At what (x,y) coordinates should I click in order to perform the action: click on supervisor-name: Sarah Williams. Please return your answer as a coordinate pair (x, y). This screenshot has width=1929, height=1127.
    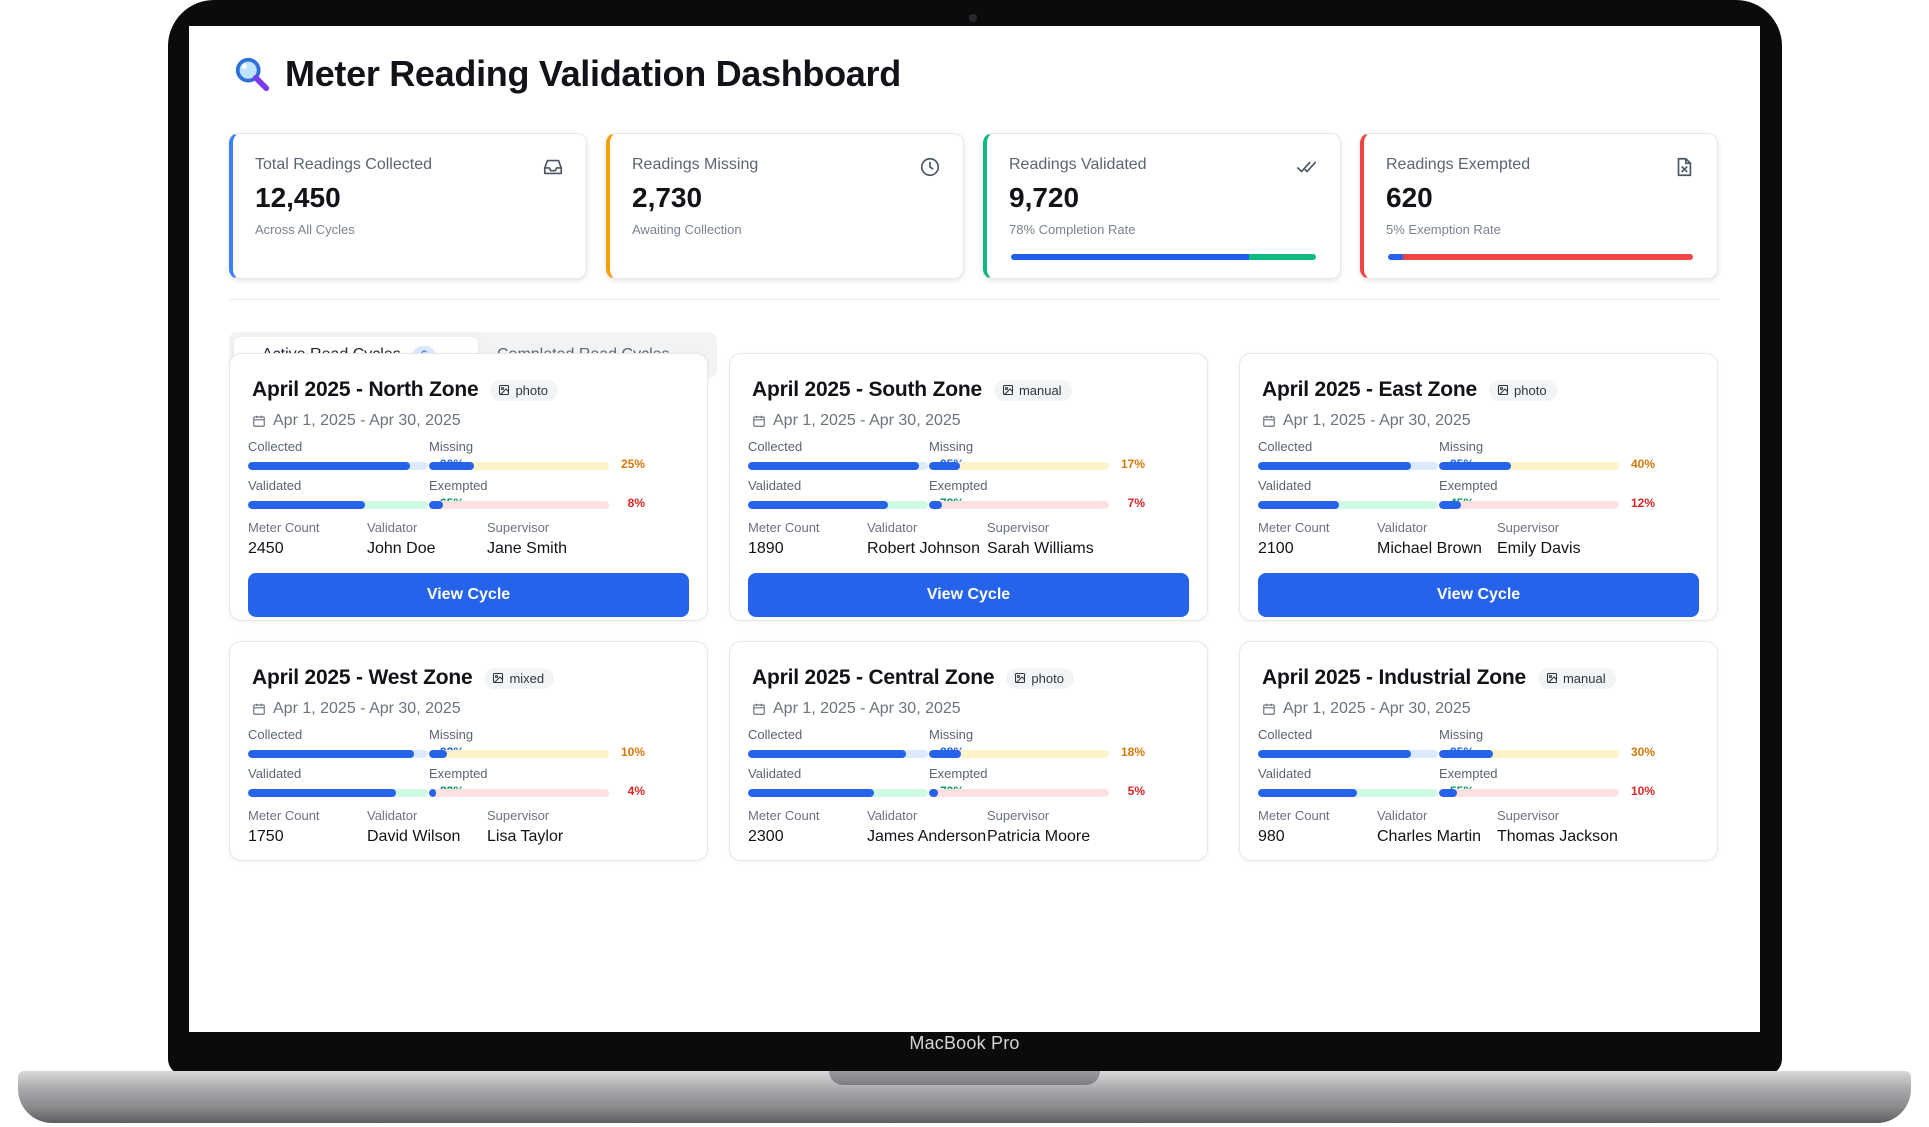
    Looking at the image, I should click on (1040, 548).